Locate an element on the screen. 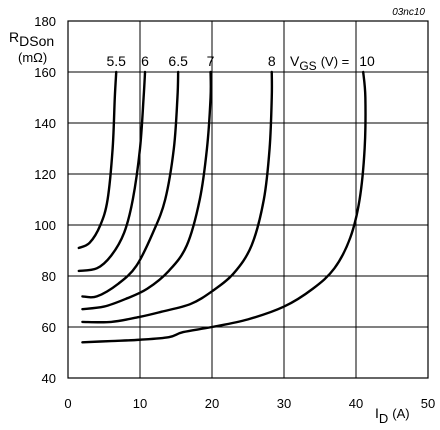 The height and width of the screenshot is (430, 440). series-label-10: 10 is located at coordinates (367, 61).